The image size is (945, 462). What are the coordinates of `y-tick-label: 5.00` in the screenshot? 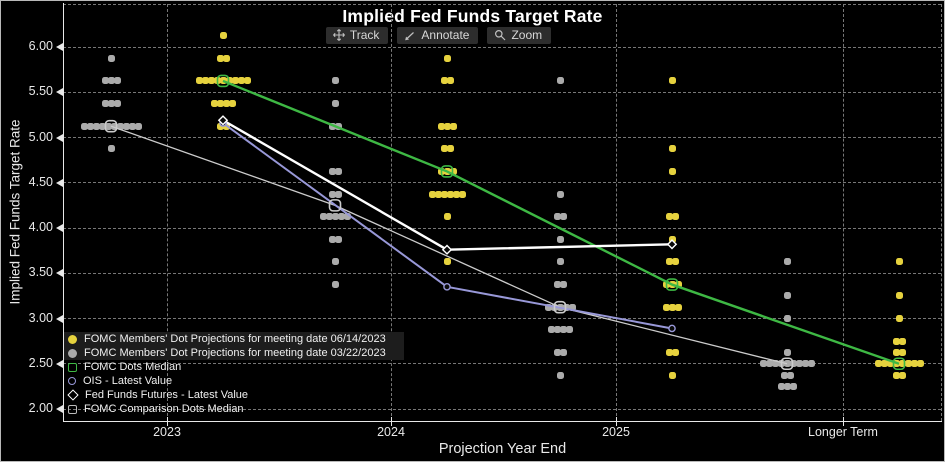 It's located at (40, 136).